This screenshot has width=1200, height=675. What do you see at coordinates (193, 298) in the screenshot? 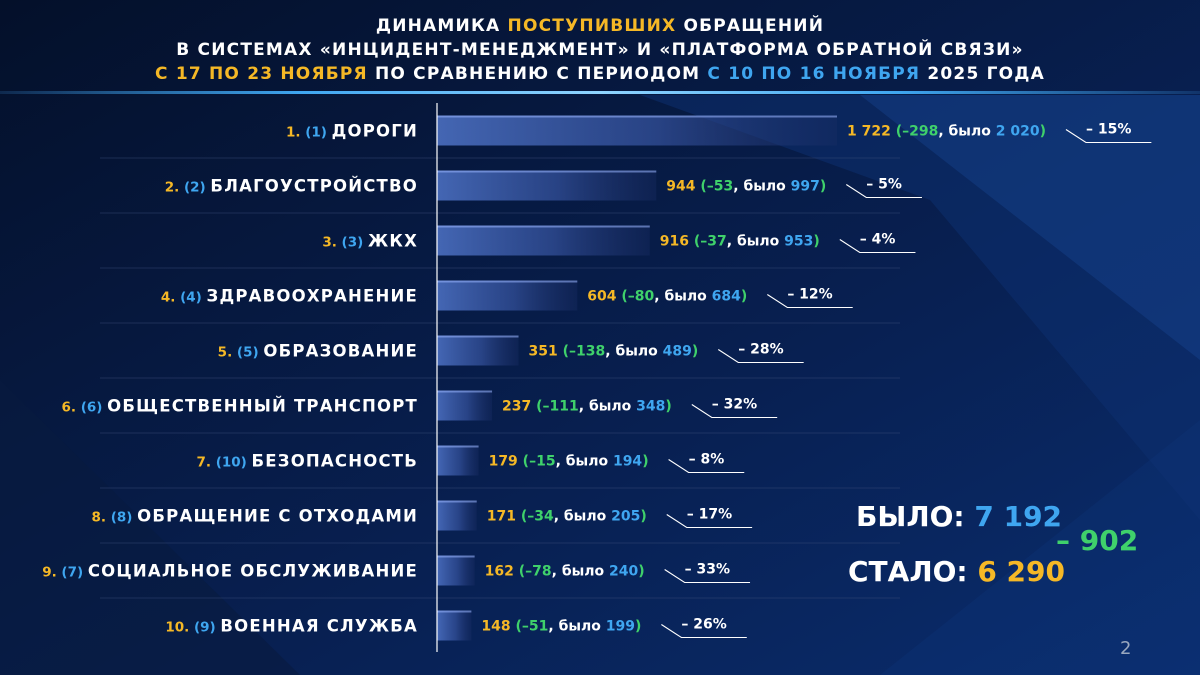
I see `rank-previous: (4)` at bounding box center [193, 298].